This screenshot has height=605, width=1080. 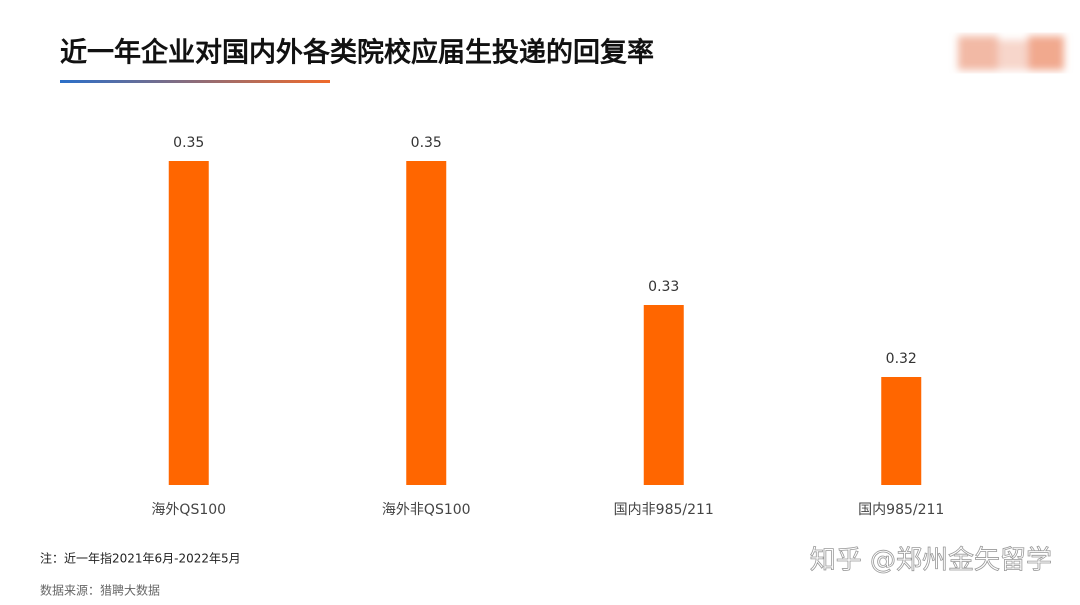 I want to click on note: 注：近一年指2021年6月-2022年5月, so click(x=140, y=558).